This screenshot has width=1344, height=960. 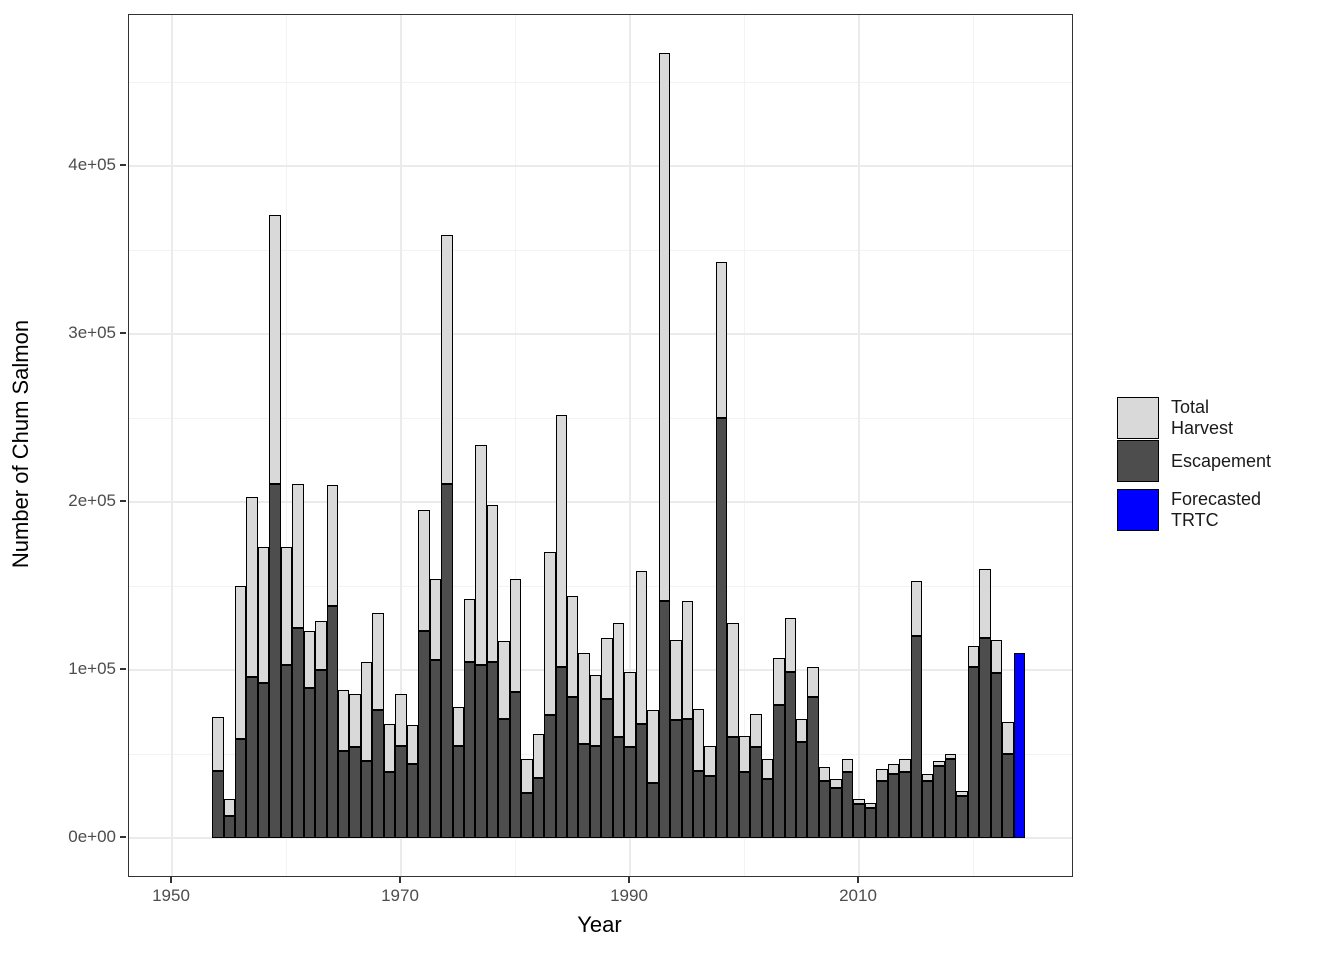 I want to click on bar-1957-escapement, so click(x=252, y=757).